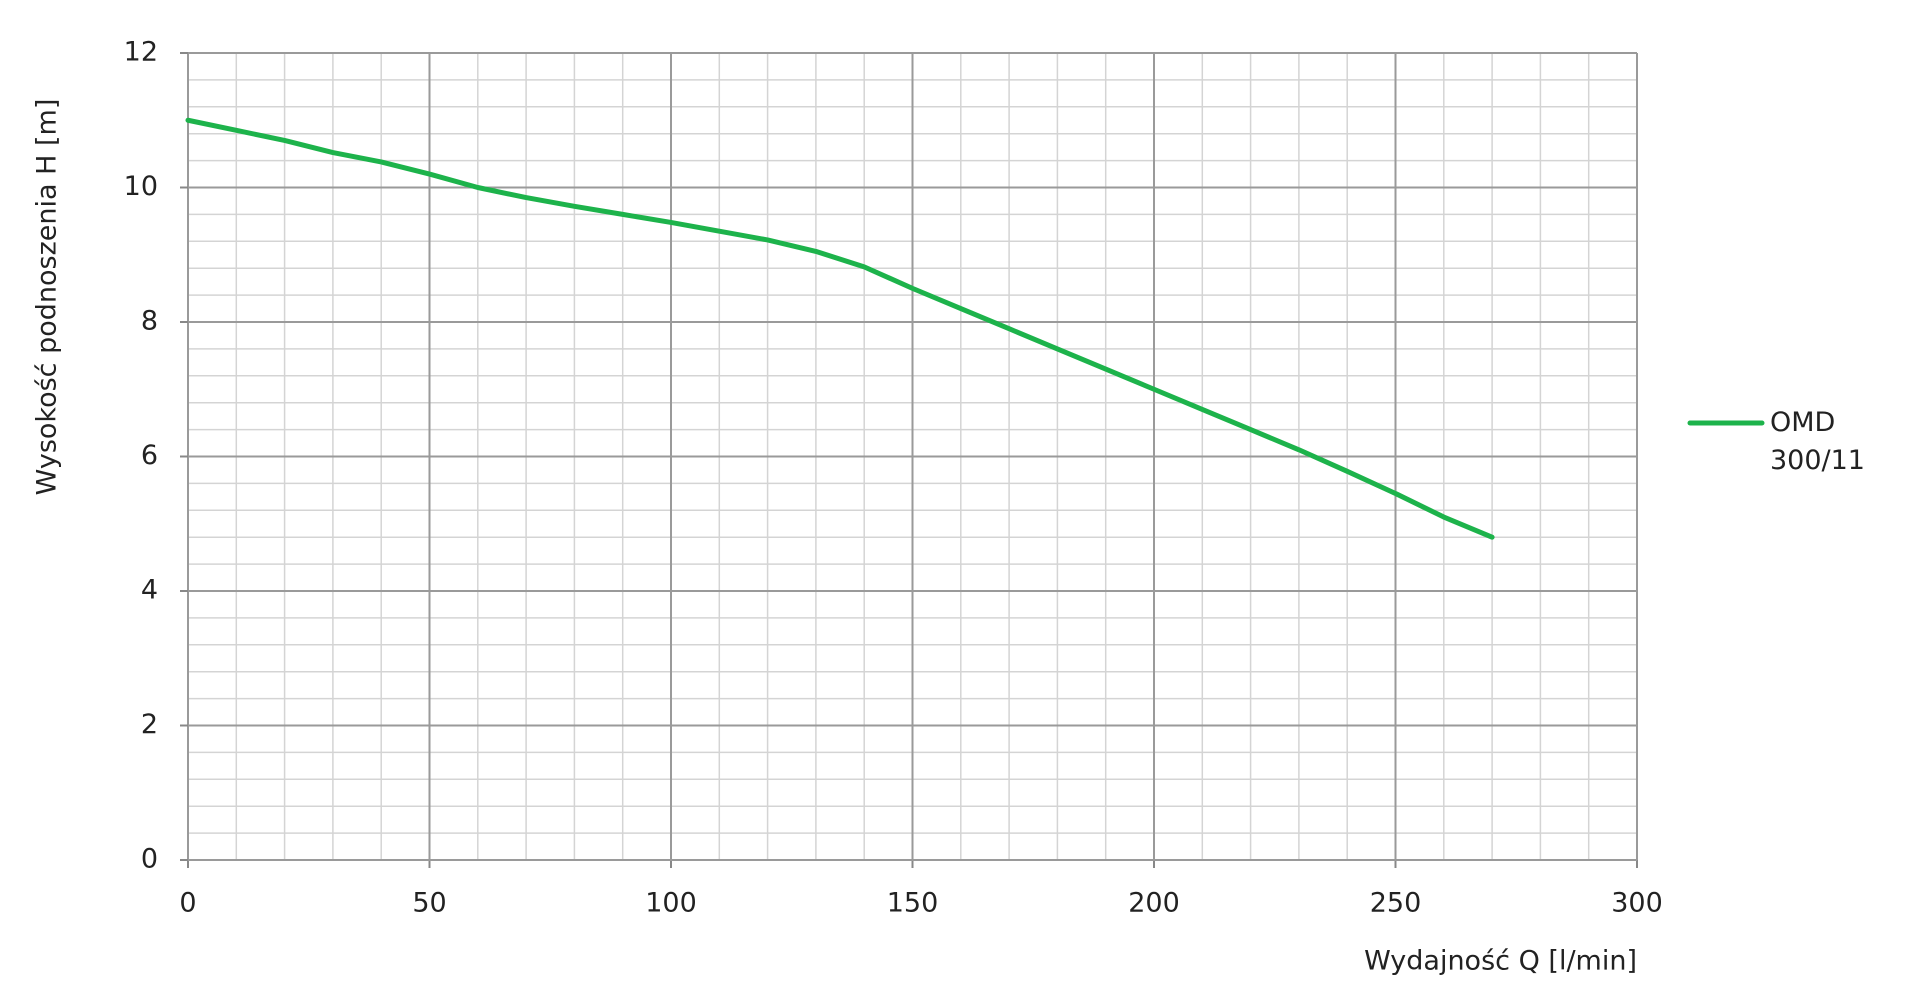 This screenshot has width=1920, height=986. Describe the element at coordinates (429, 903) in the screenshot. I see `x-tick-label: 50` at that location.